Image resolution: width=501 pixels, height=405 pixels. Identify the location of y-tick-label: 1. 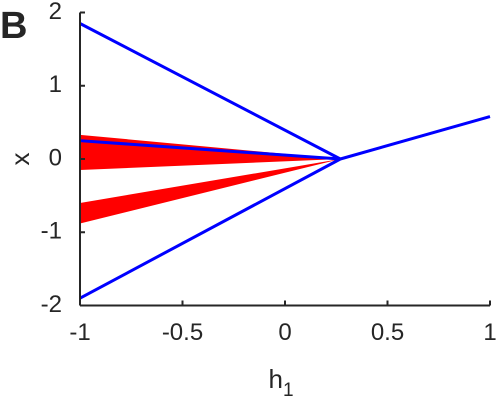
(55, 84).